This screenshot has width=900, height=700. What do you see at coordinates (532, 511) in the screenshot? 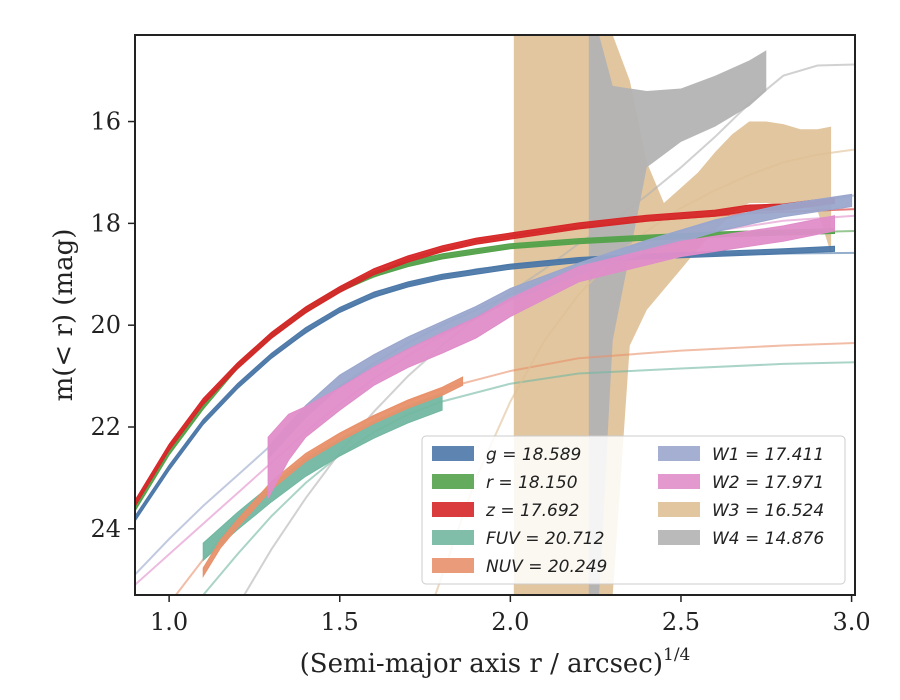
I see `legend-label-z: z = 17.692` at bounding box center [532, 511].